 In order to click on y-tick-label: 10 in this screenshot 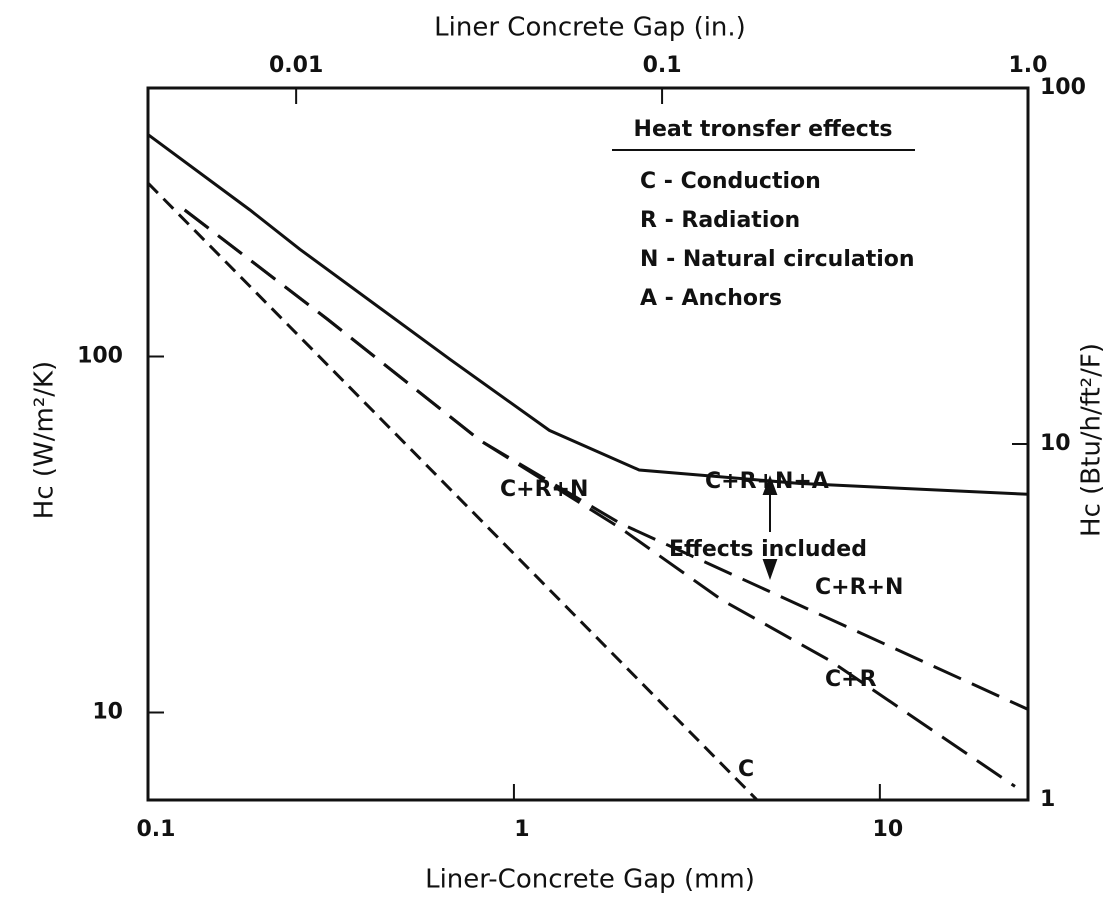, I will do `click(107, 711)`.